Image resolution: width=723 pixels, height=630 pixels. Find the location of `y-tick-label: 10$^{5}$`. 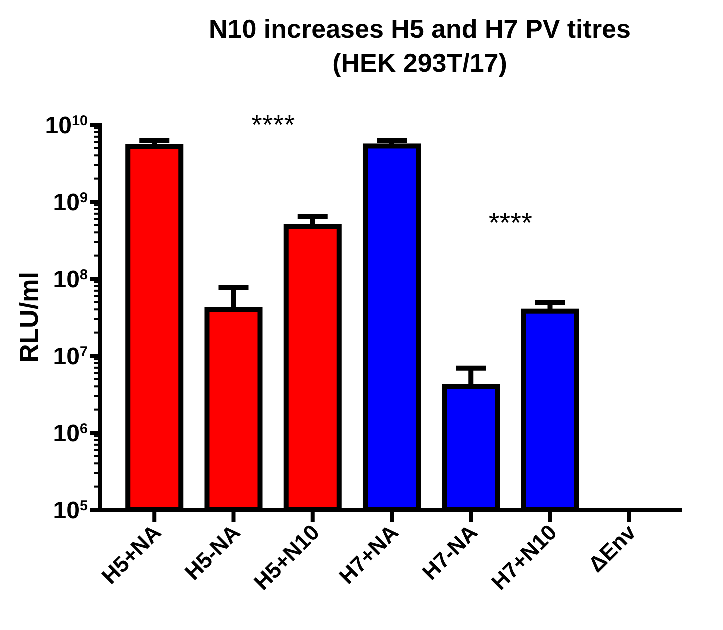

y-tick-label: 10$^{5}$ is located at coordinates (70, 510).